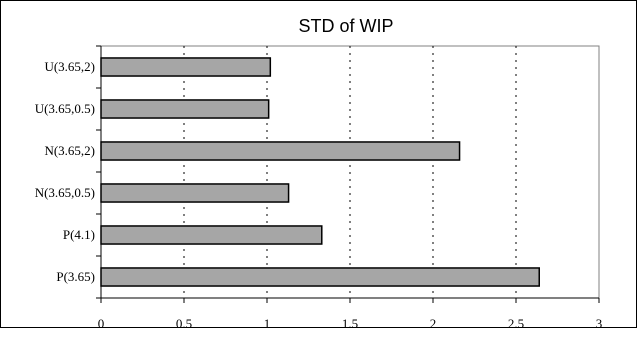 This screenshot has width=637, height=343. I want to click on y-tick-label-P(4.1): P(4.1), so click(79, 234).